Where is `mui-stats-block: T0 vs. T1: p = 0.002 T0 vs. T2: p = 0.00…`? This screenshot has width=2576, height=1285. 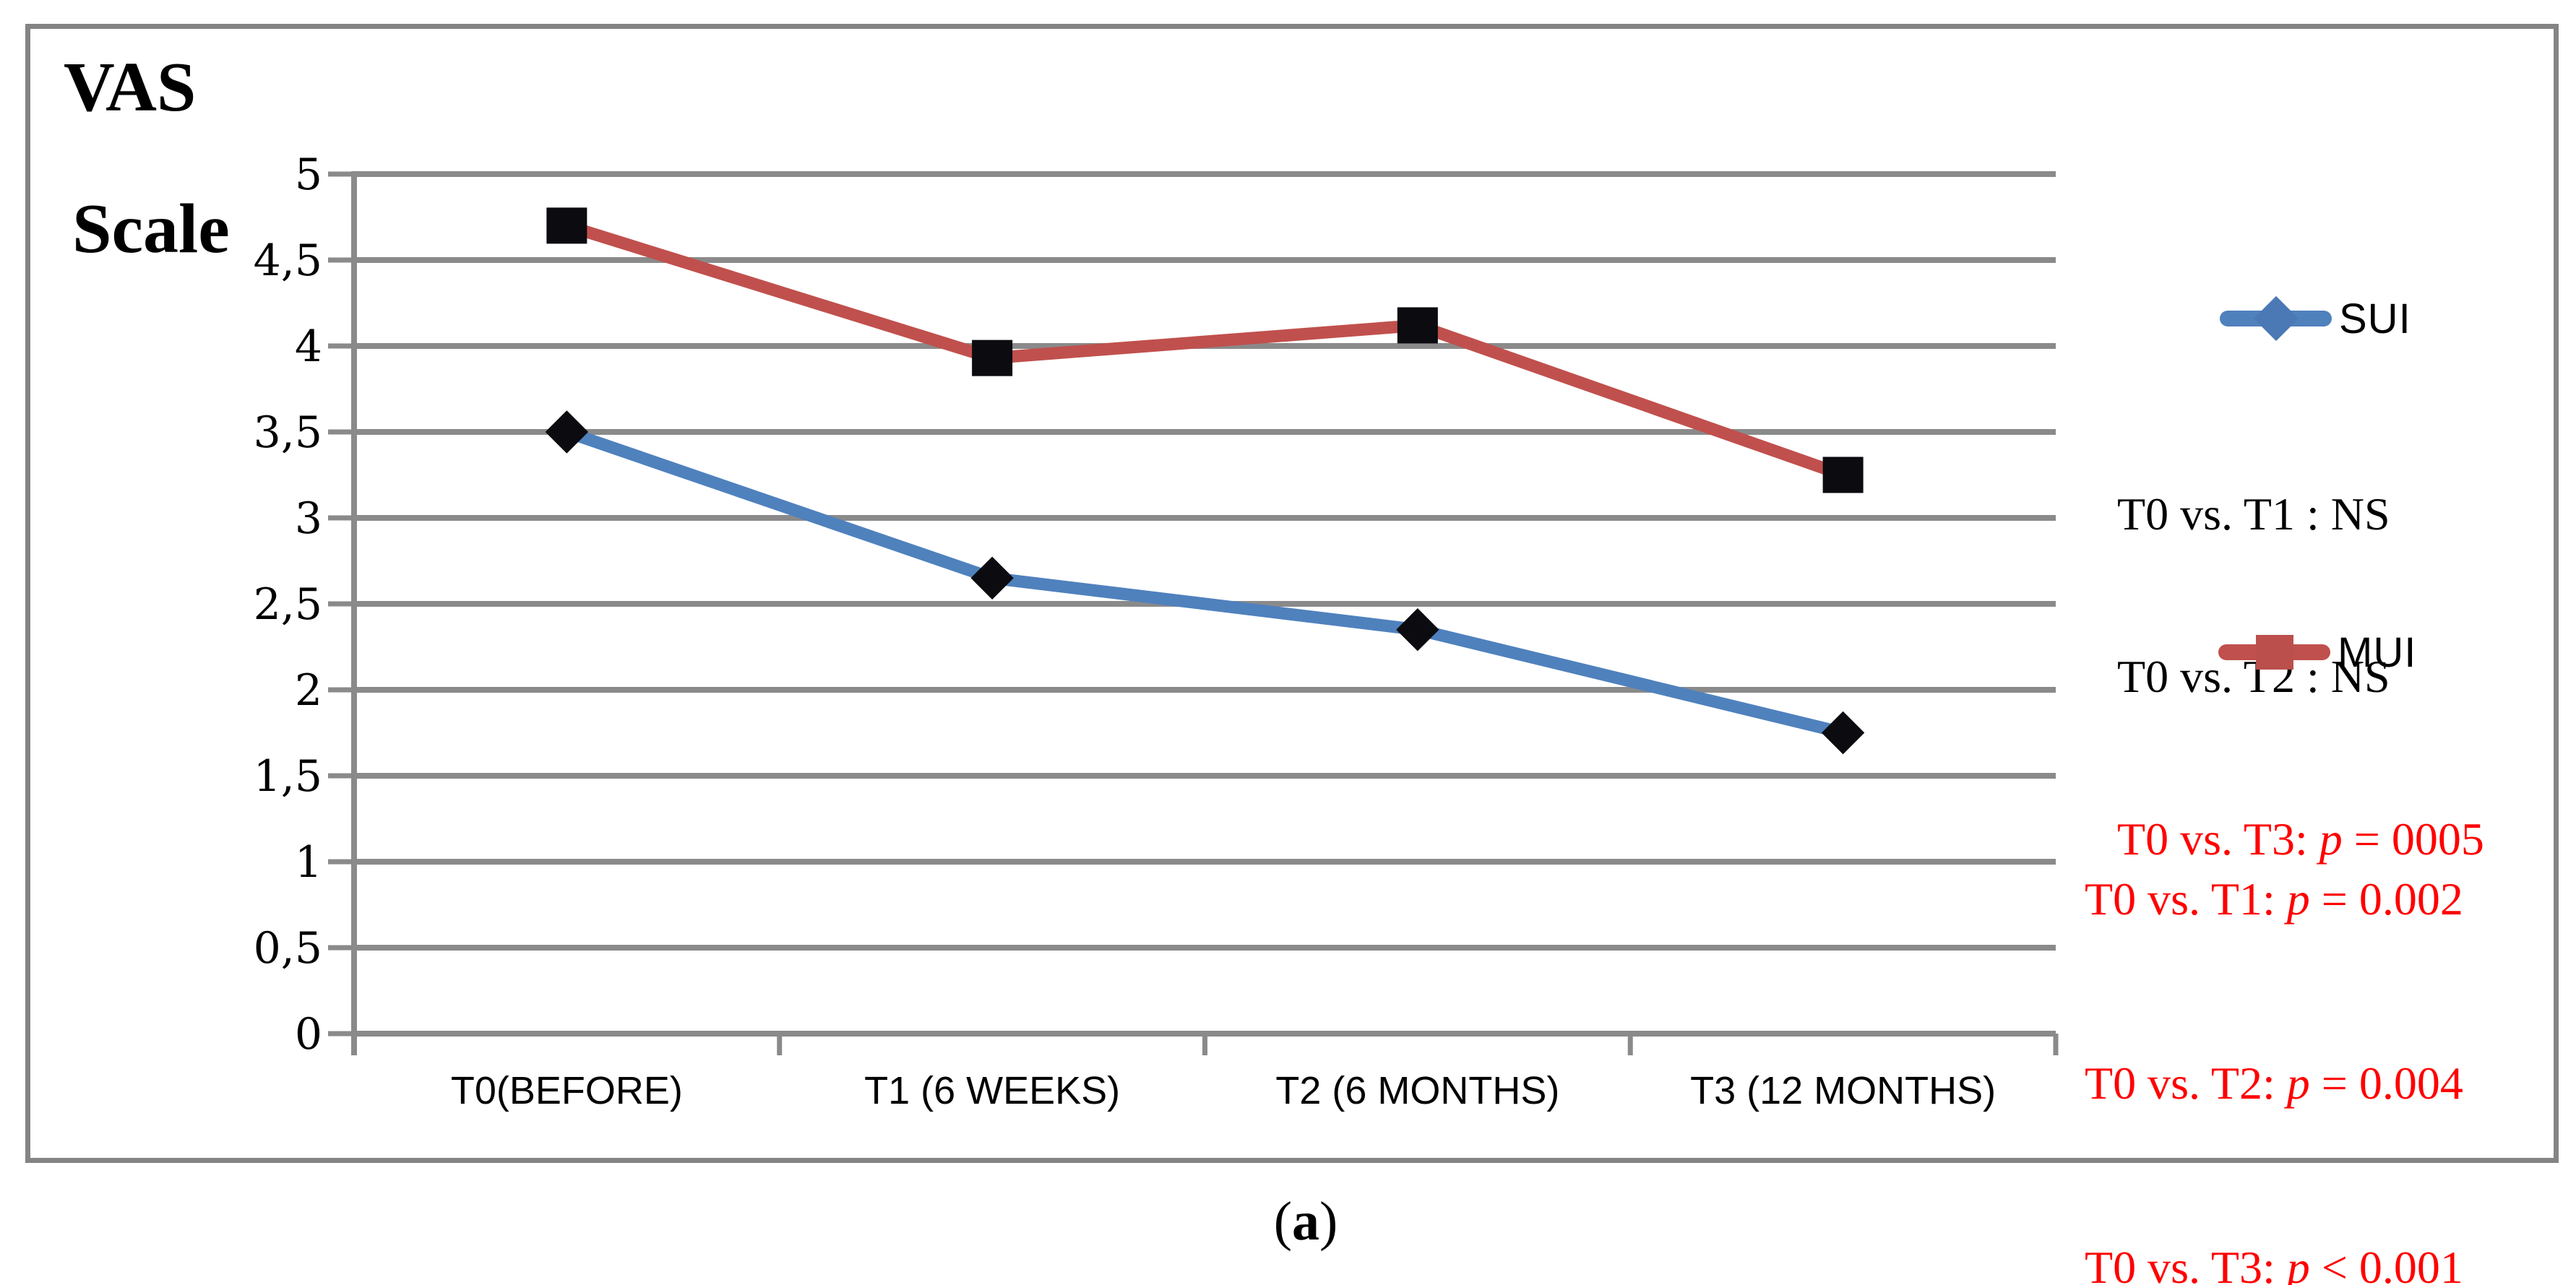
mui-stats-block: T0 vs. T1: p = 0.002 T0 vs. T2: p = 0.00… is located at coordinates (2274, 1015).